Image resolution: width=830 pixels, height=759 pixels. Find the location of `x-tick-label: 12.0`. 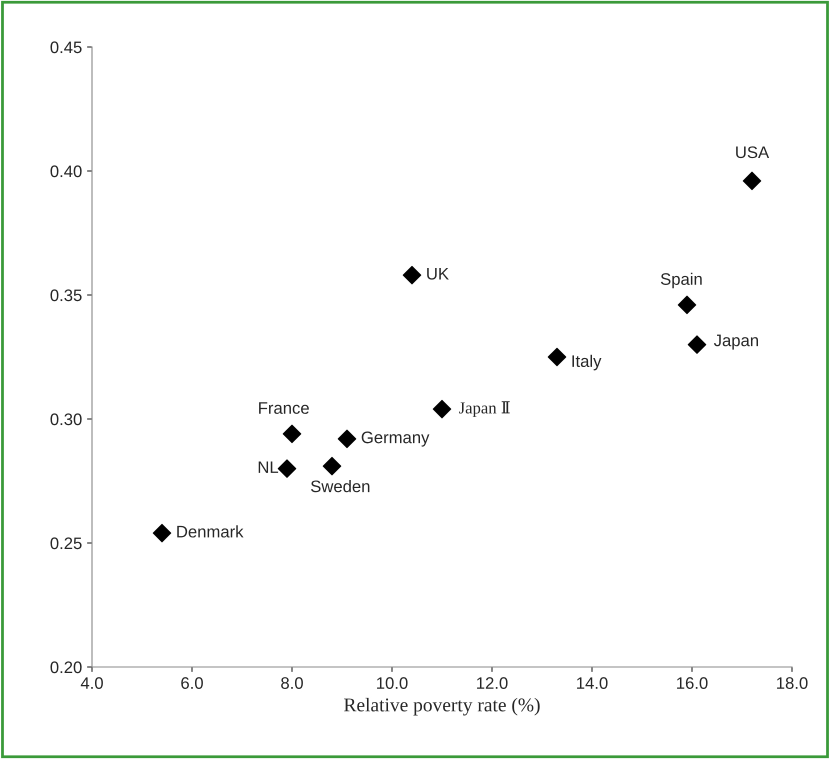

x-tick-label: 12.0 is located at coordinates (492, 683).